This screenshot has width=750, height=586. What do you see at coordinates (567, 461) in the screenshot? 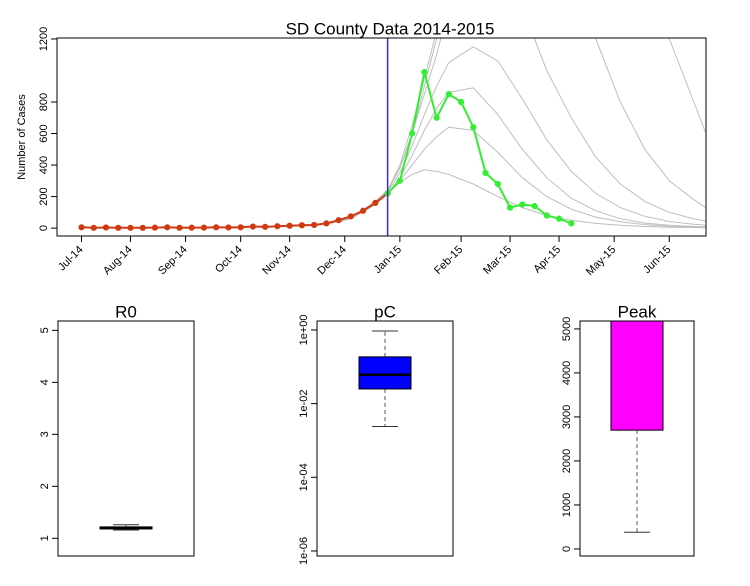
I see `y-tick-label: 2000` at bounding box center [567, 461].